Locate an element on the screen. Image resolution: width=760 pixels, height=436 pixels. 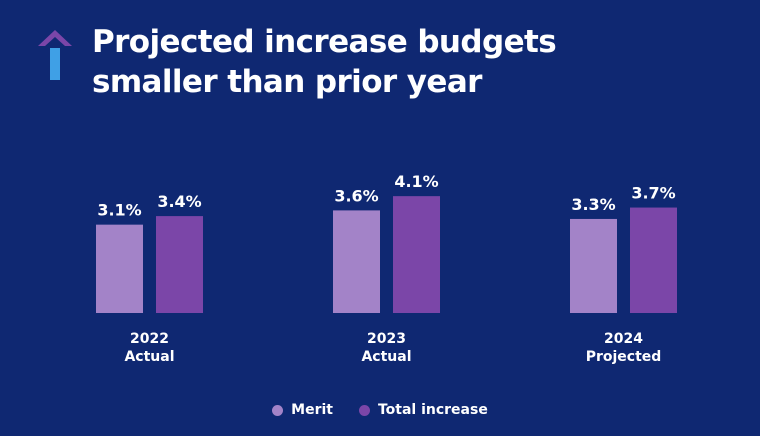
data-label-total-increase-2023: 4.1% is located at coordinates (416, 181).